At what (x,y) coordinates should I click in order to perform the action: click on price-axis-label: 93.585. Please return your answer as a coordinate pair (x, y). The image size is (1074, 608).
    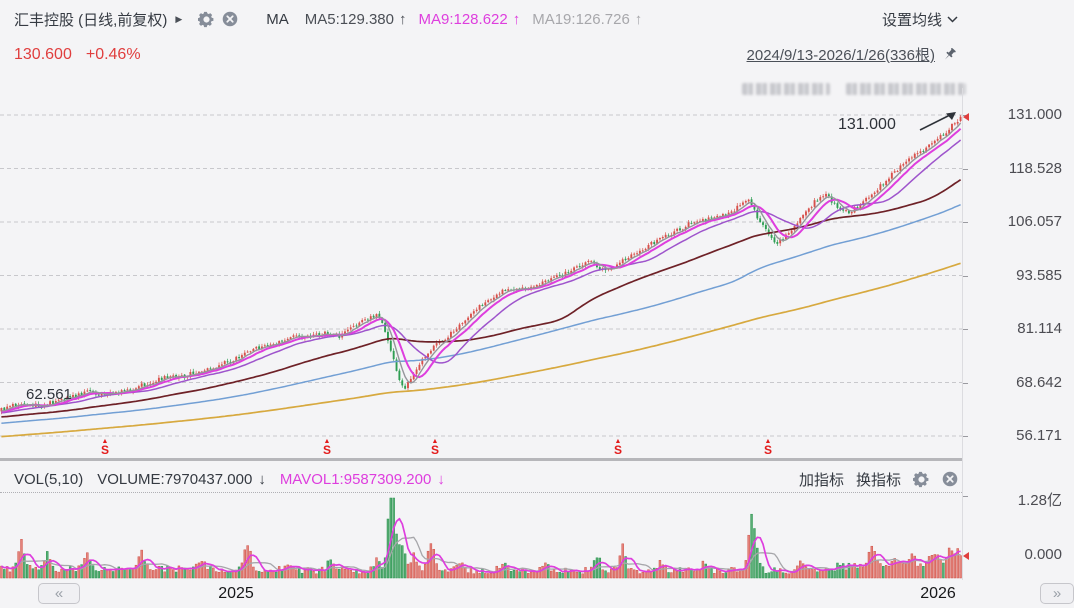
    Looking at the image, I should click on (1039, 275).